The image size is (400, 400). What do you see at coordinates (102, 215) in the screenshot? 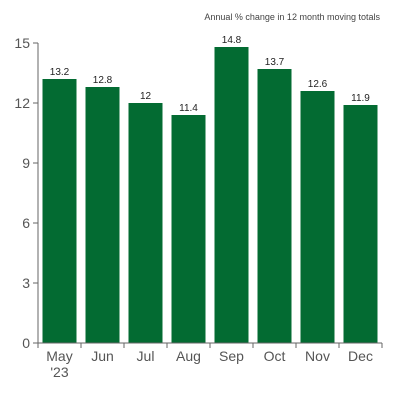
I see `bar-jun` at bounding box center [102, 215].